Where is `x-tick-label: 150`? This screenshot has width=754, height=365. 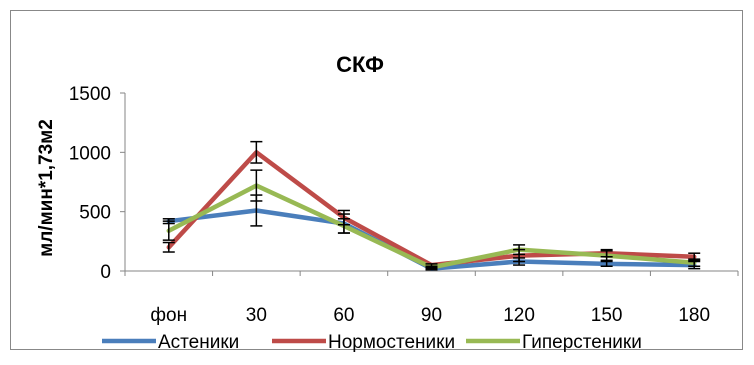 x-tick-label: 150 is located at coordinates (607, 315).